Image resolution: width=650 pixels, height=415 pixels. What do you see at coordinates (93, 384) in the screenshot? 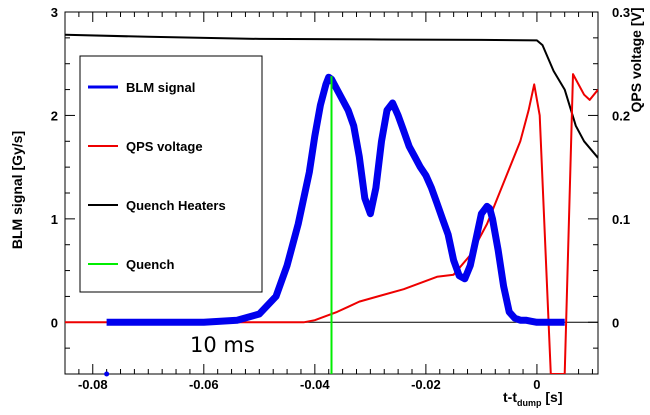
I see `x-tick-label: -0.08` at bounding box center [93, 384].